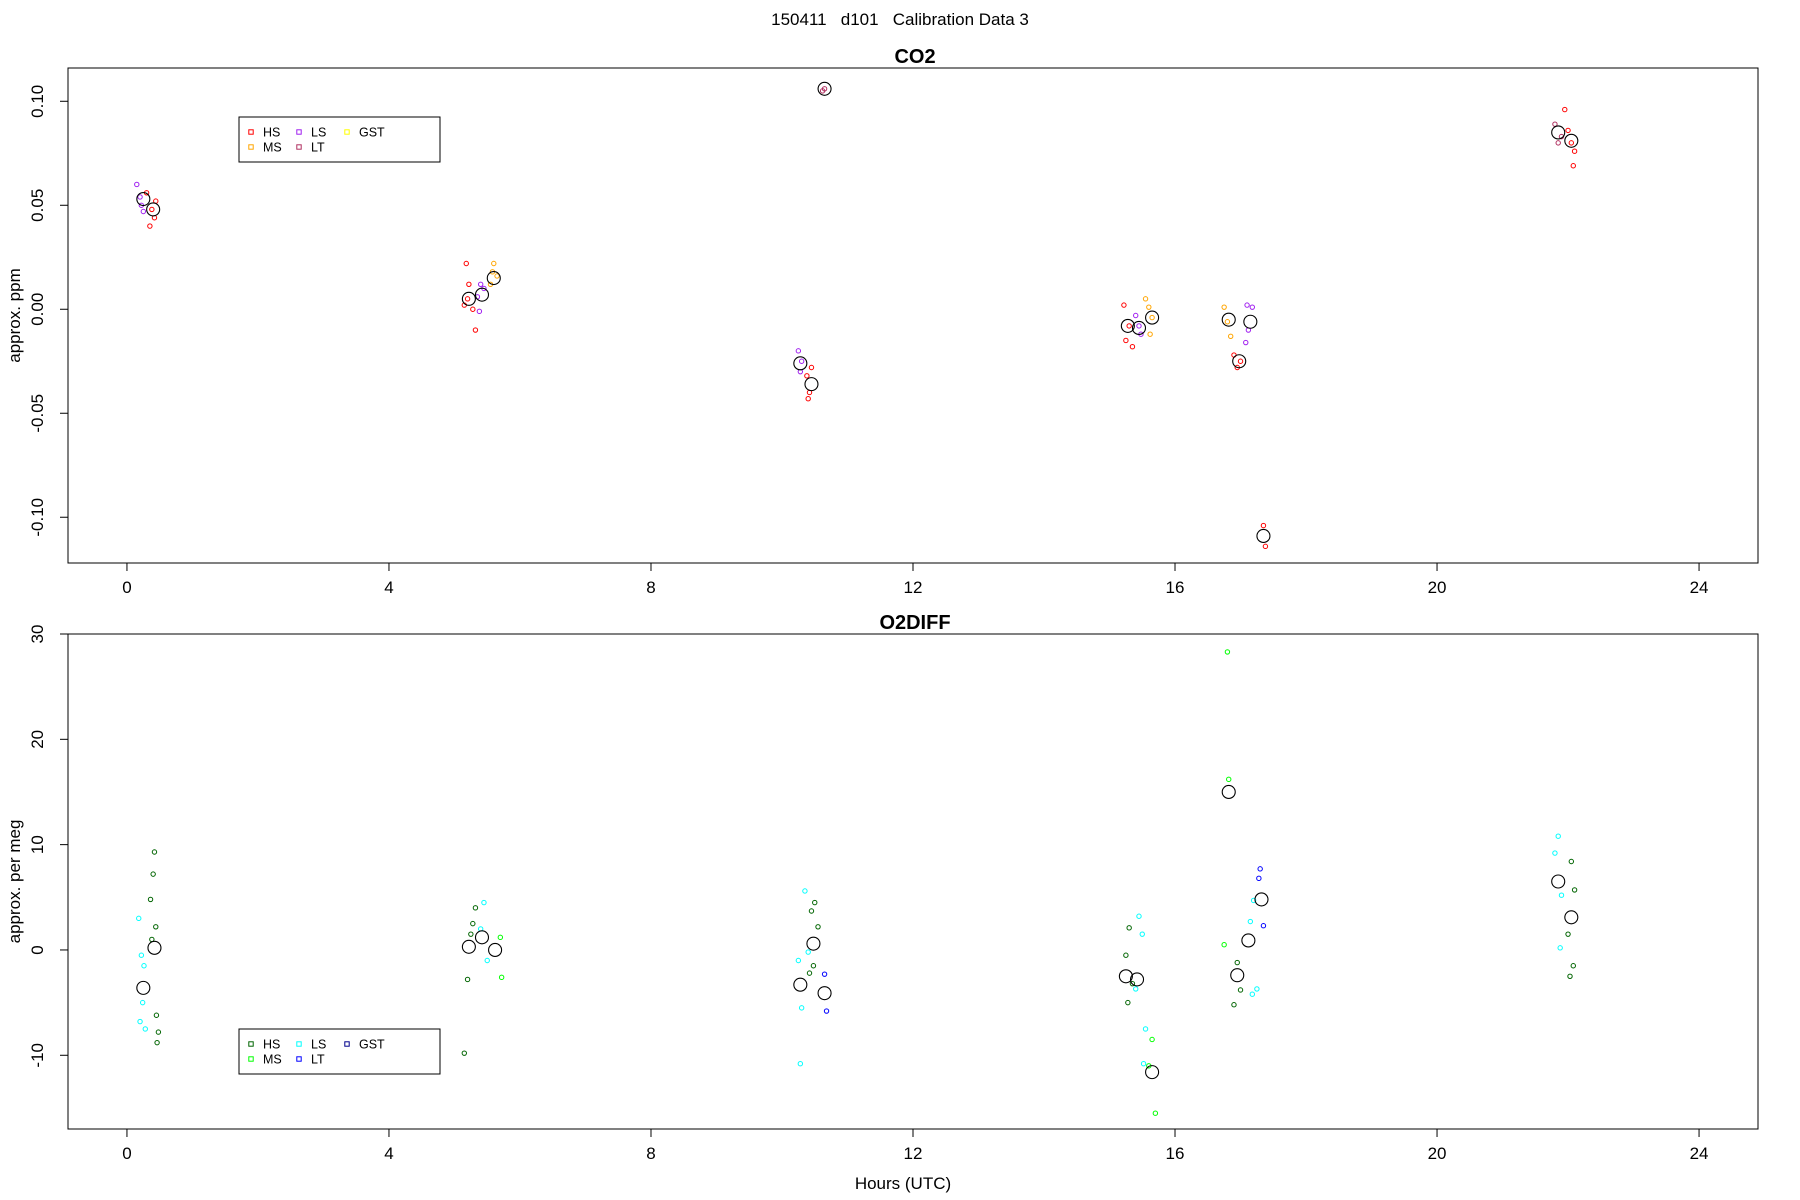  Describe the element at coordinates (310, 1060) in the screenshot. I see `o2diff-legend-item-lt: LT` at that location.